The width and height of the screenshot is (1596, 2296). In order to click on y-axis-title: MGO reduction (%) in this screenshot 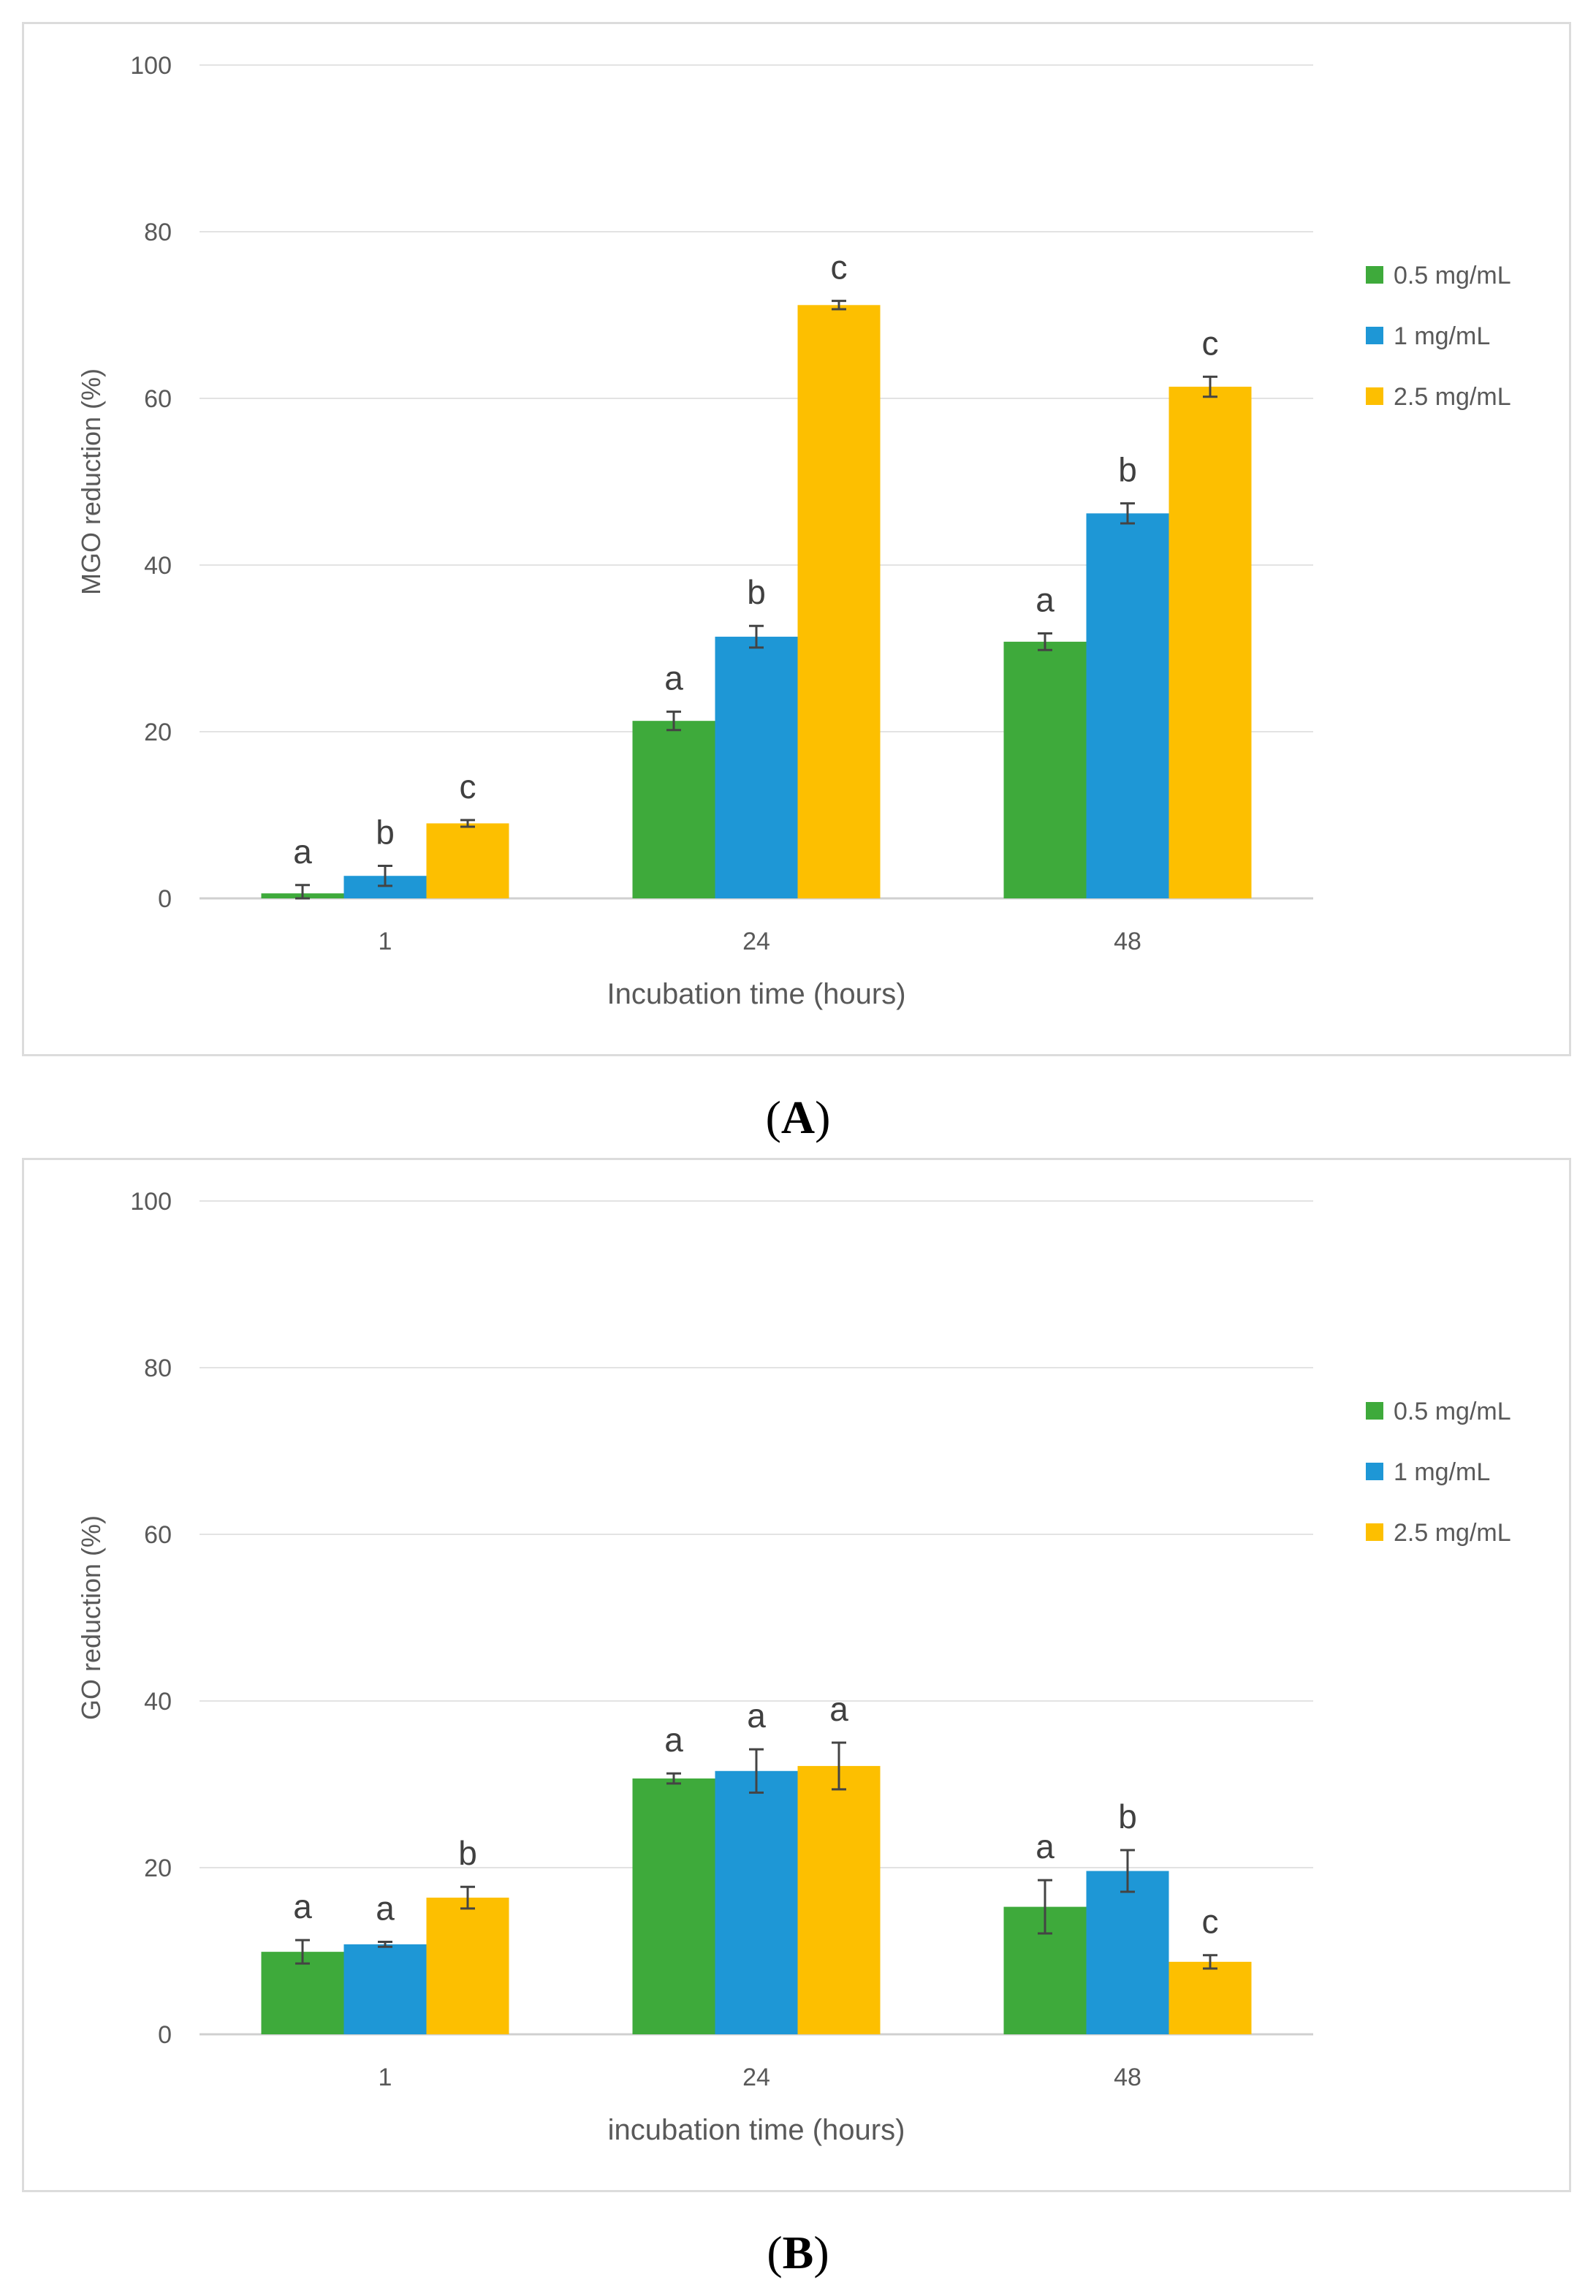, I will do `click(91, 481)`.